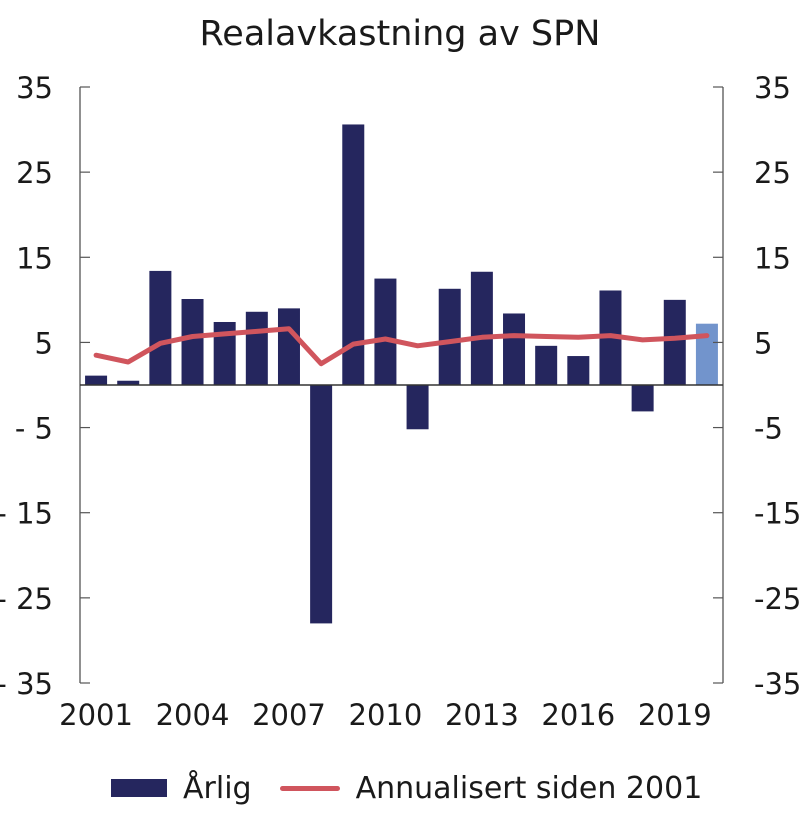 The image size is (800, 821). Describe the element at coordinates (288, 346) in the screenshot. I see `bar-2007` at that location.